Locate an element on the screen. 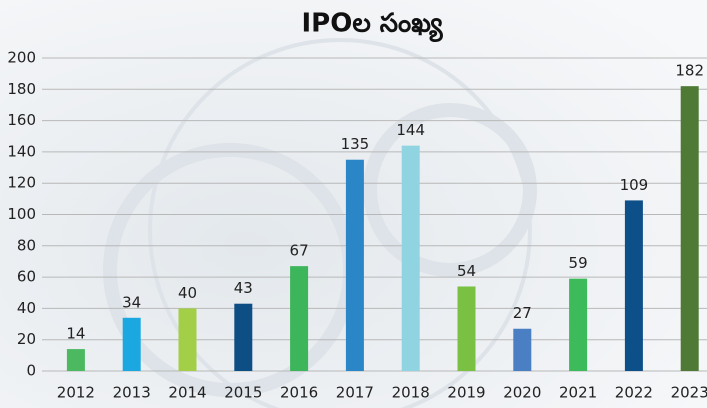 The height and width of the screenshot is (408, 707). y-tick-label: 180 is located at coordinates (21, 89).